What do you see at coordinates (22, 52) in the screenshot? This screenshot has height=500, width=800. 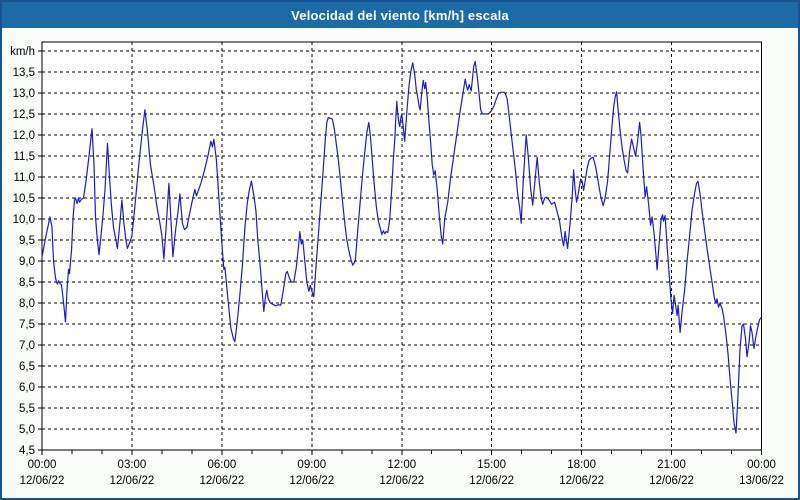 I see `y-axis-unit-label: km/h` at bounding box center [22, 52].